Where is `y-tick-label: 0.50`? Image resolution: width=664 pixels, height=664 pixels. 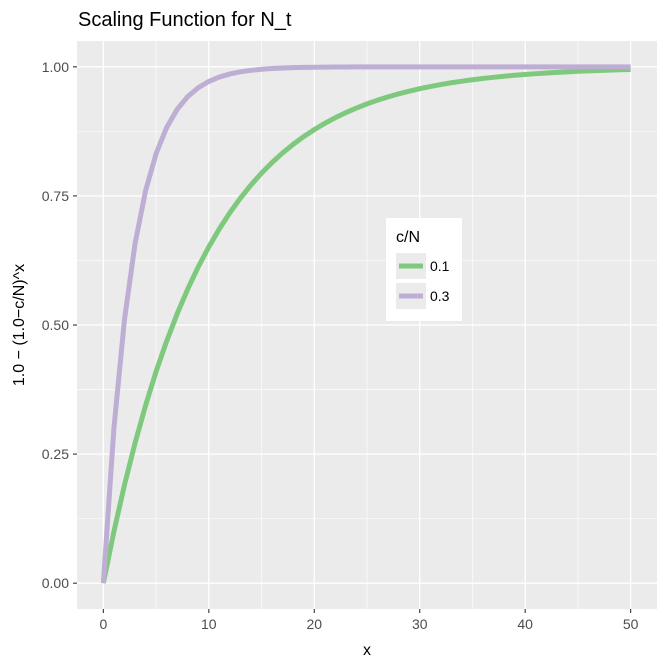
y-tick-label: 0.50 is located at coordinates (55, 325).